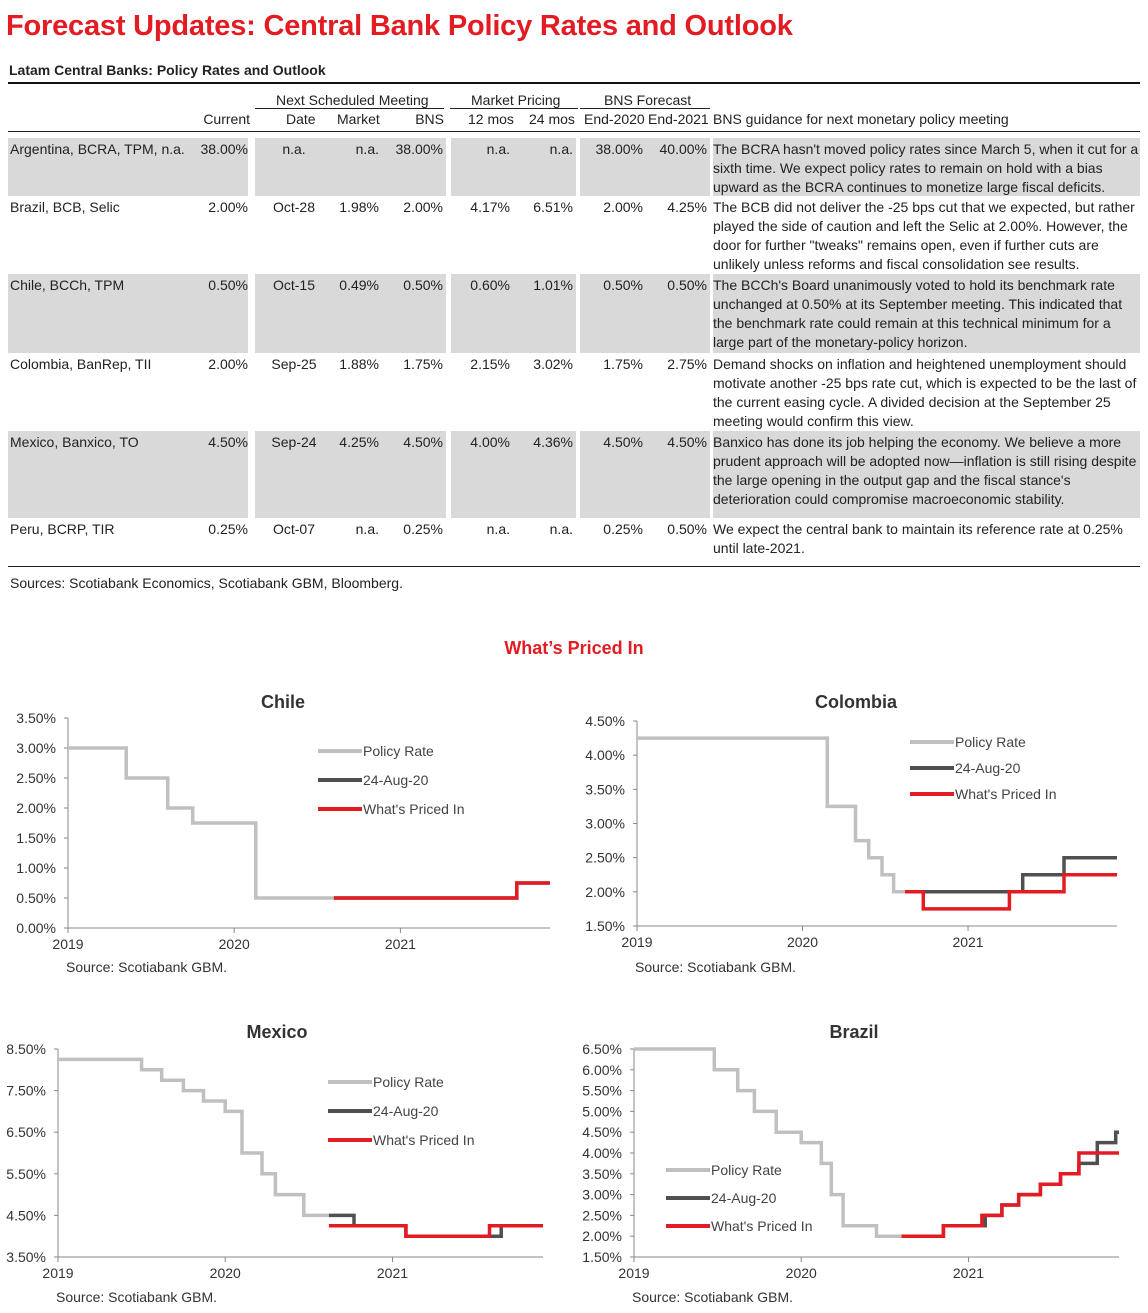  Describe the element at coordinates (62, 529) in the screenshot. I see `bank-name: Peru, BCRP, TIR` at that location.